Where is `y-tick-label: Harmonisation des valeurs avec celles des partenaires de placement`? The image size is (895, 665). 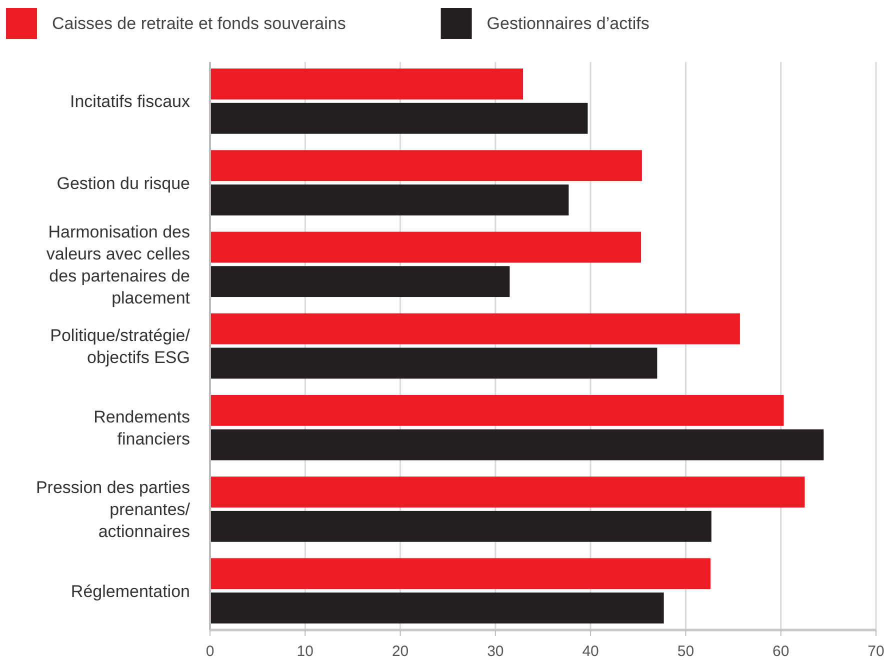
y-tick-label: Harmonisation des valeurs avec celles des partenaires de placement is located at coordinates (118, 265).